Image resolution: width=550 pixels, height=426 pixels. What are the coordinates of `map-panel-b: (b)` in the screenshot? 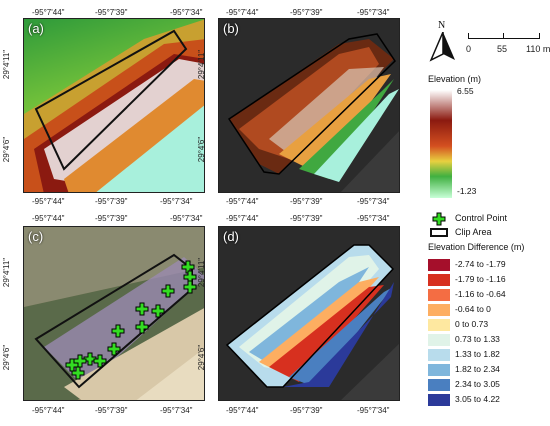 It's located at (309, 105).